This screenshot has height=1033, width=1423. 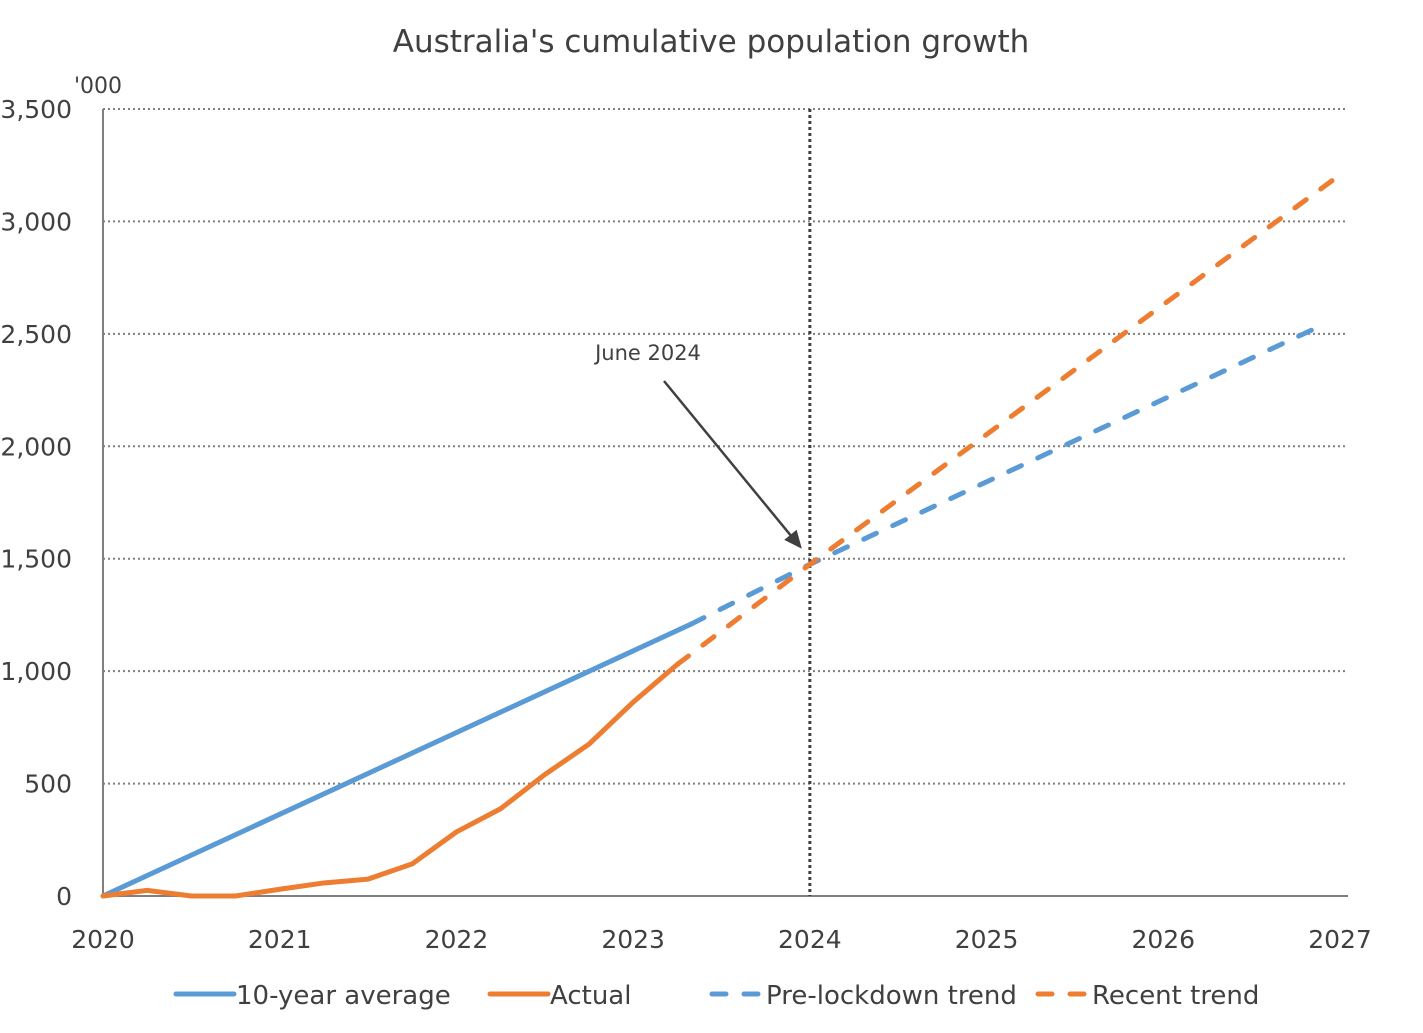 What do you see at coordinates (36, 109) in the screenshot?
I see `y-tick-label: 3,500` at bounding box center [36, 109].